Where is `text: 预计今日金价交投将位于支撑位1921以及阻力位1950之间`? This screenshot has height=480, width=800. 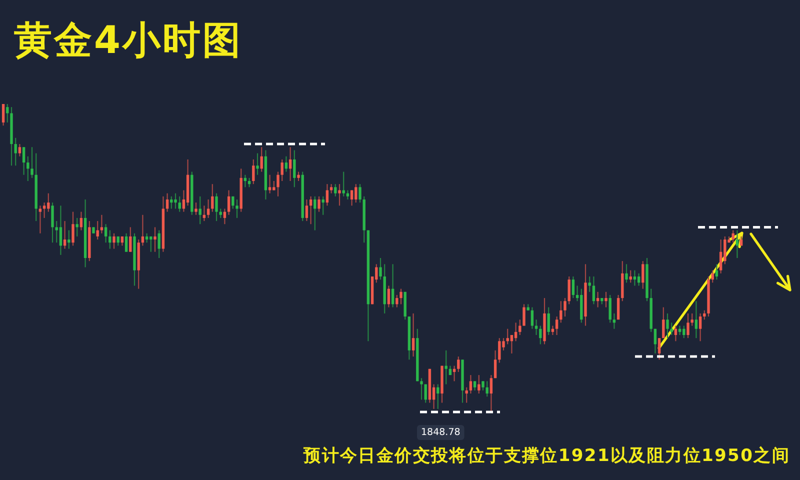
text: 预计今日金价交投将位于支撑位1921以及阻力位1950之间 is located at coordinates (546, 456).